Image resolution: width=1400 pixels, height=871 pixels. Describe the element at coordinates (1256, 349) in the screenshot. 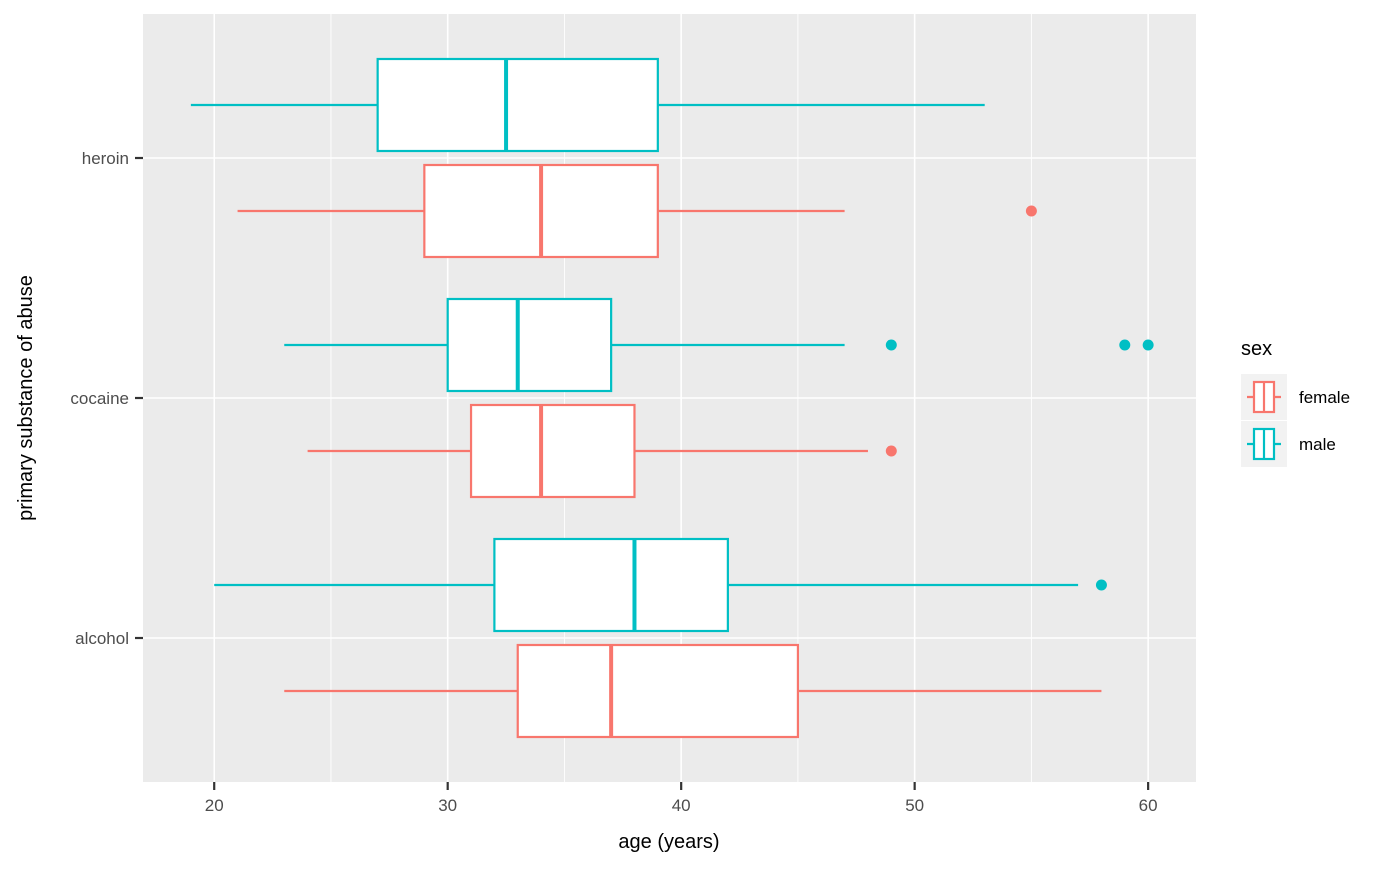

I see `legend-title: sex` at that location.